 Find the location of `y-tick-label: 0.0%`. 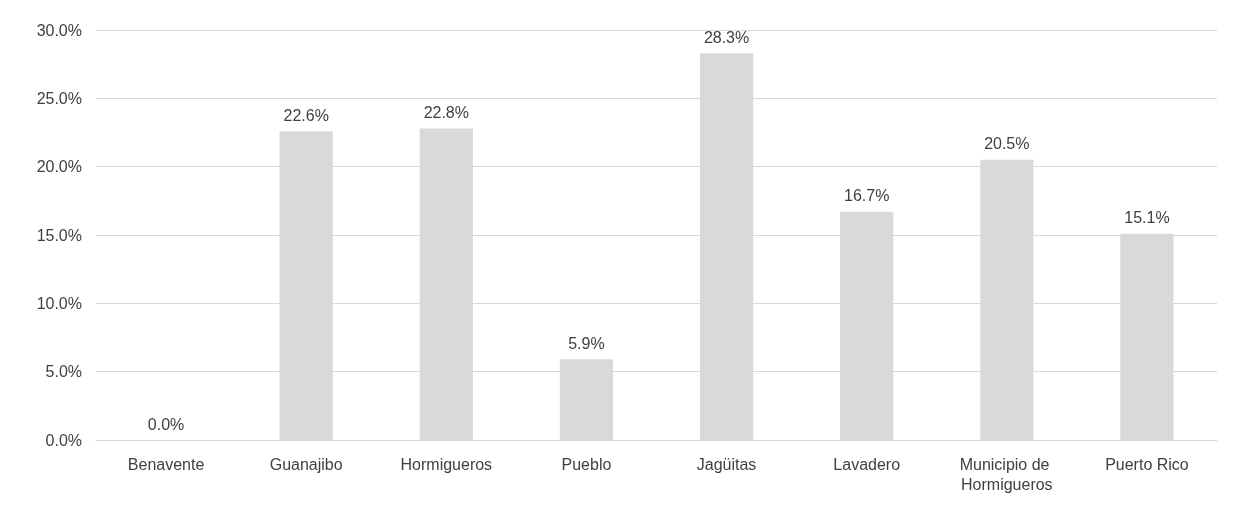

y-tick-label: 0.0% is located at coordinates (63, 440).